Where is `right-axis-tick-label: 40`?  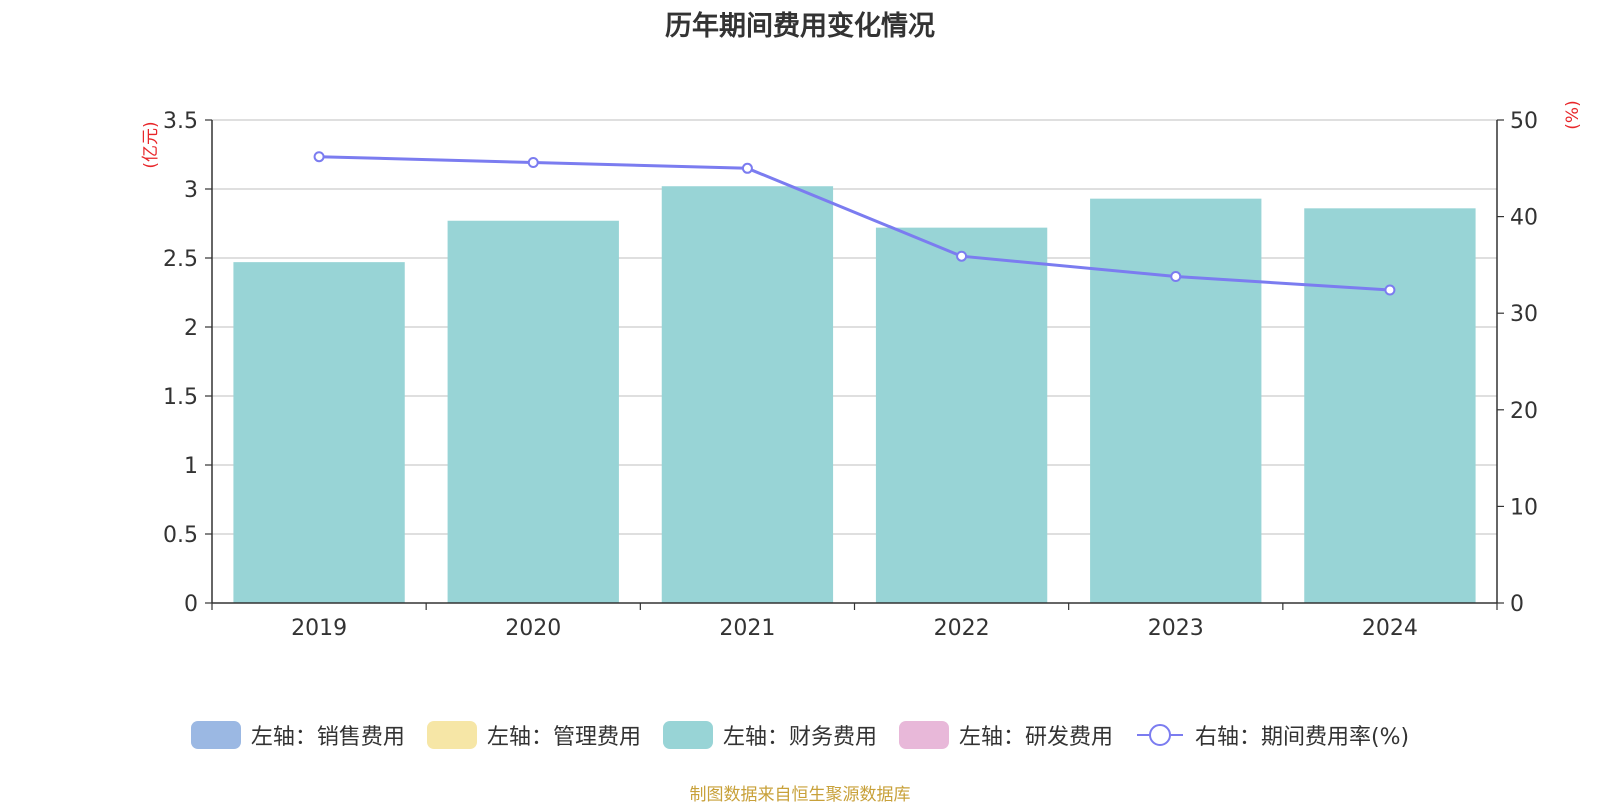 right-axis-tick-label: 40 is located at coordinates (1524, 218).